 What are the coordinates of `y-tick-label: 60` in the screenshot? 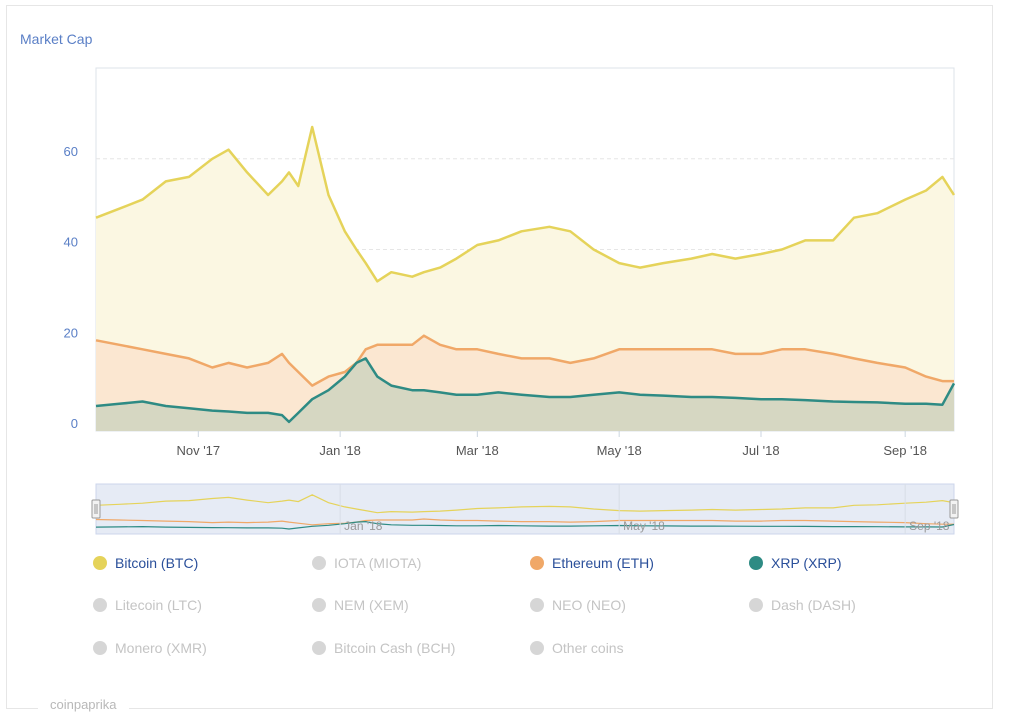 It's located at (71, 151).